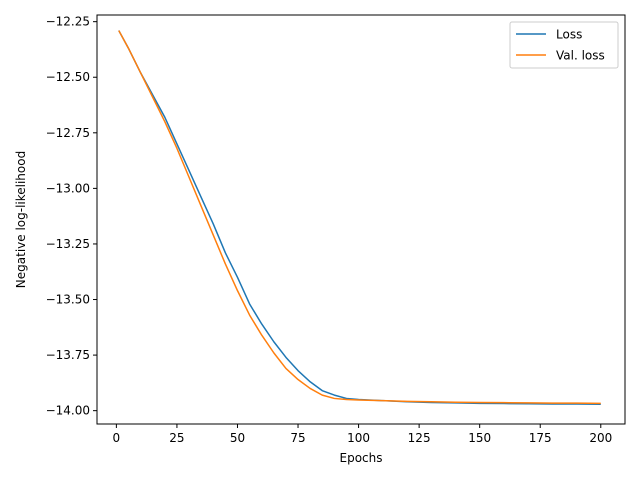 This screenshot has height=480, width=640. I want to click on x-tick-label: 25, so click(176, 438).